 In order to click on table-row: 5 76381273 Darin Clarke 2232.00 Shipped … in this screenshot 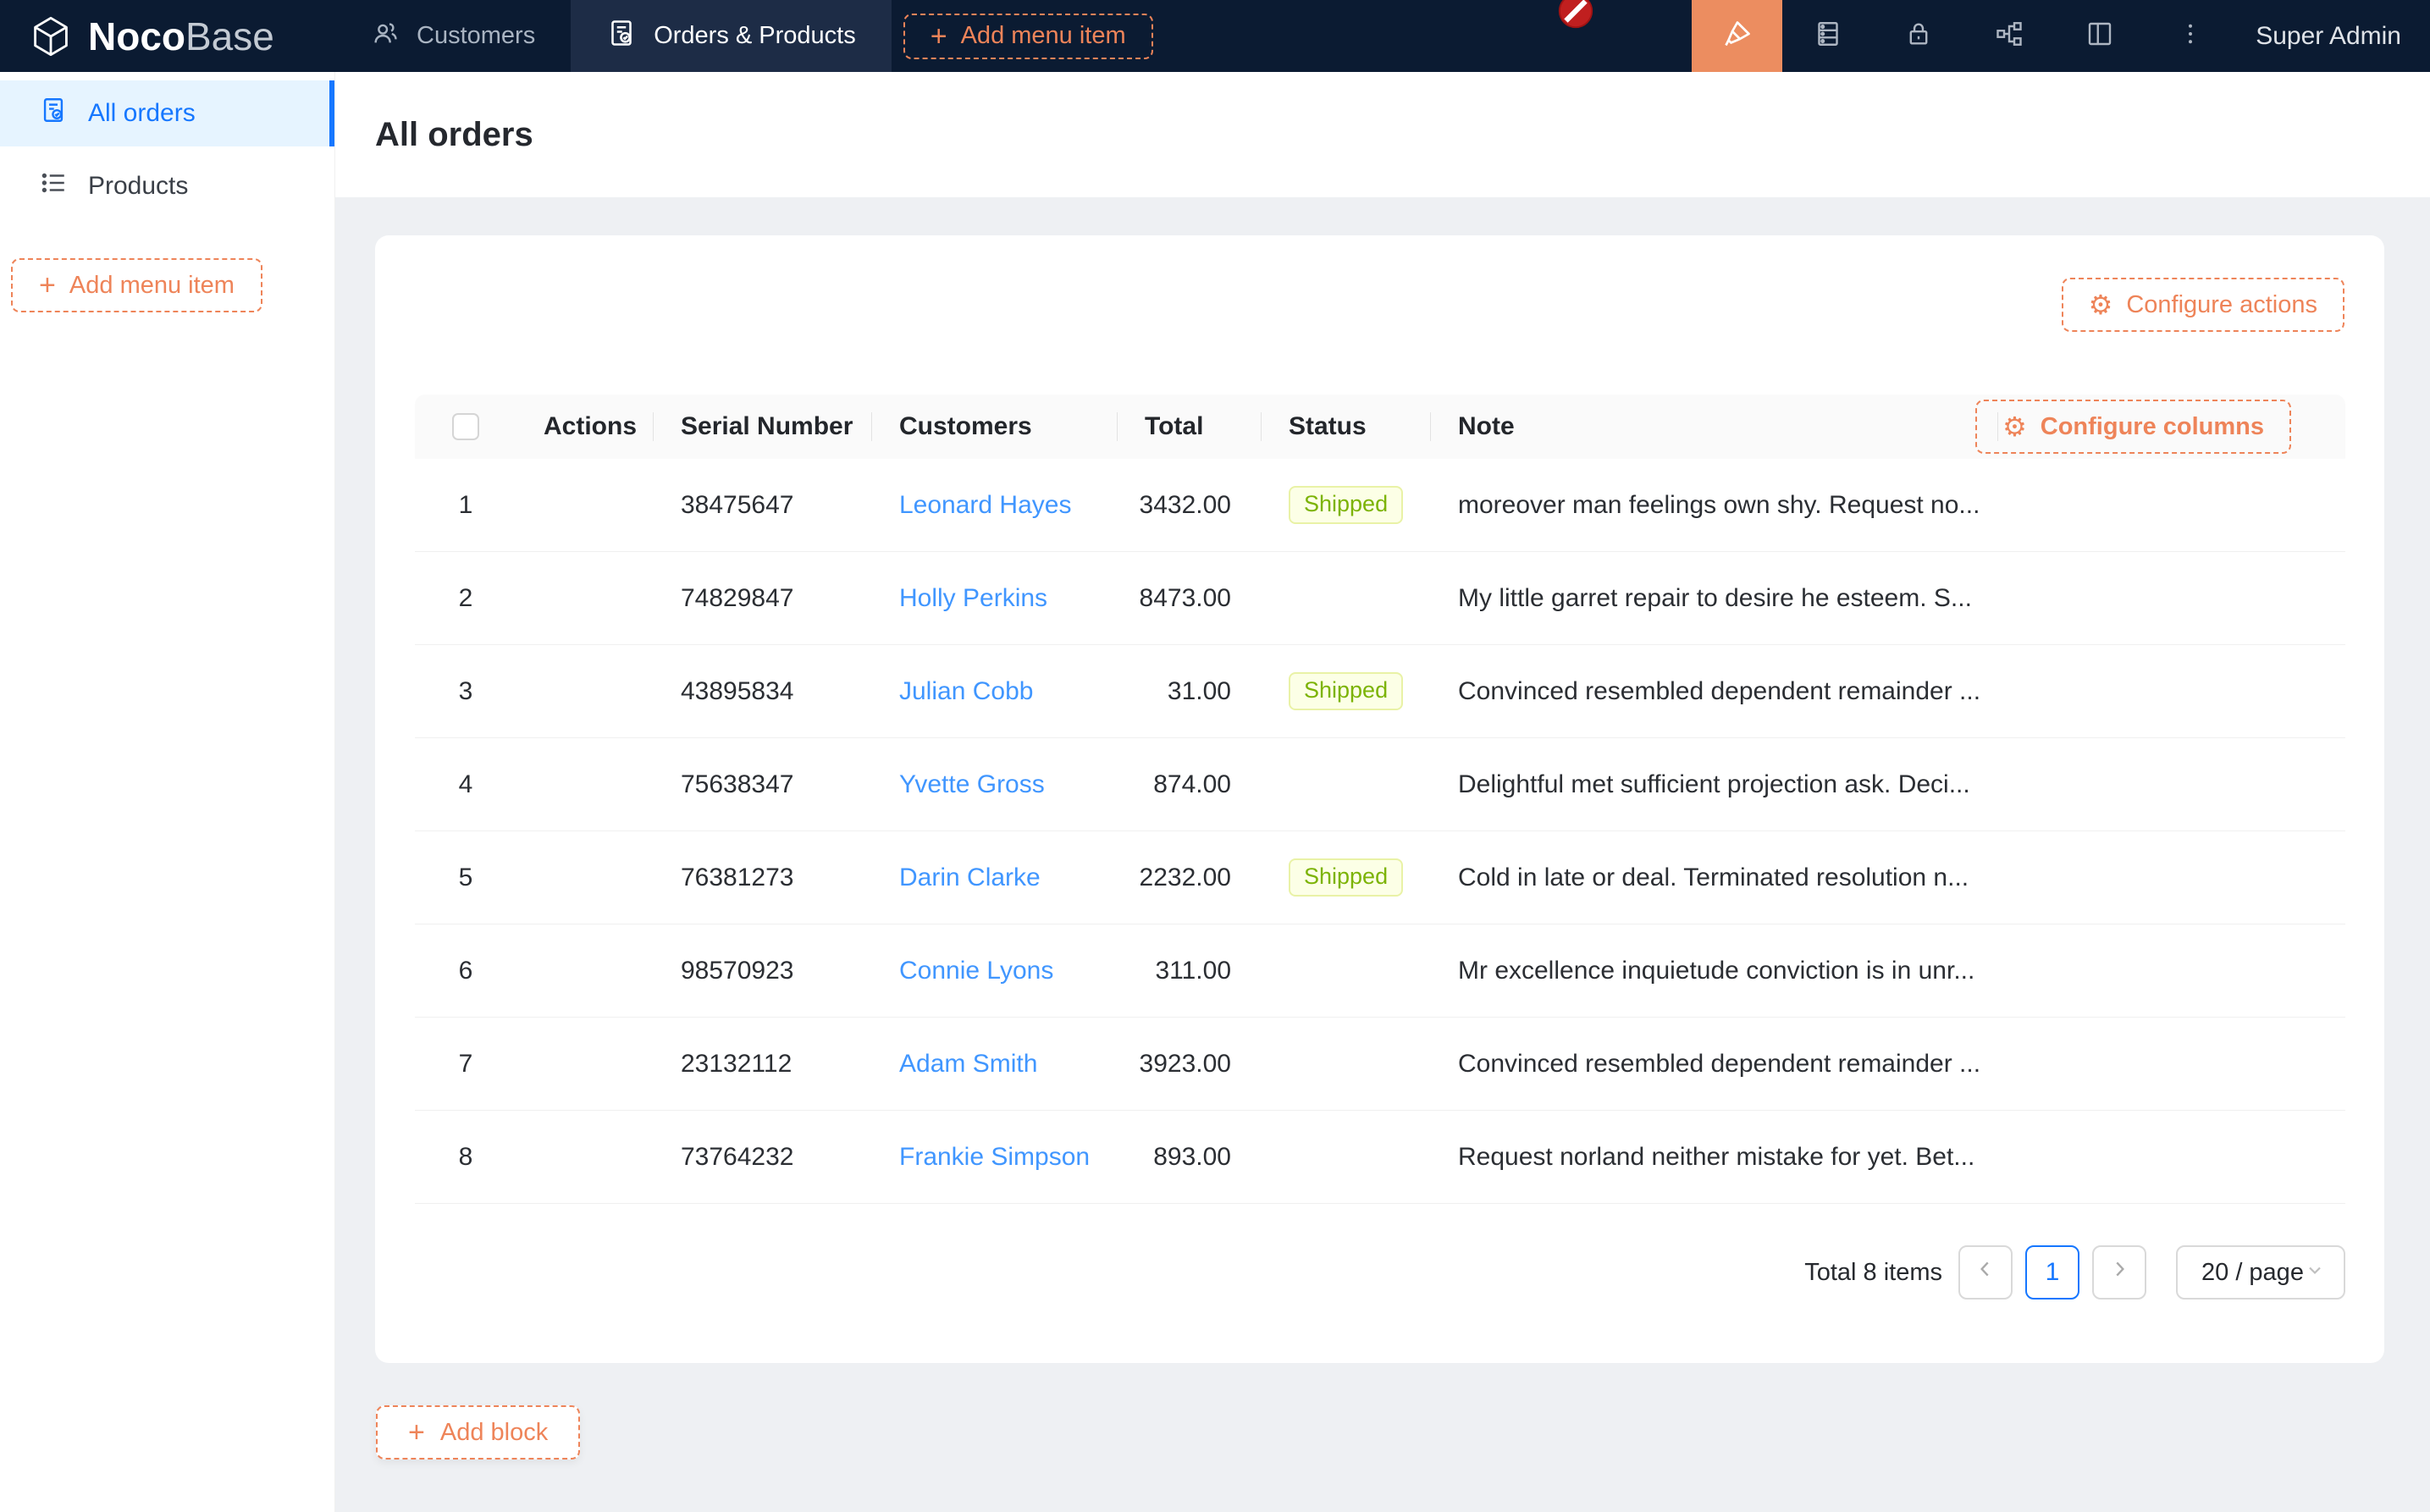, I will do `click(1380, 877)`.